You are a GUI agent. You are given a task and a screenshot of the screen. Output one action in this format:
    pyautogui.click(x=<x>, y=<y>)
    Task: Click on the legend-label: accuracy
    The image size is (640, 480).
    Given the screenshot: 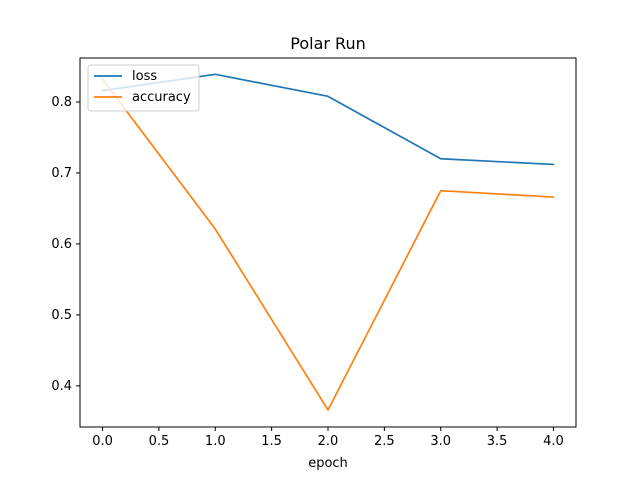 What is the action you would take?
    pyautogui.click(x=161, y=97)
    